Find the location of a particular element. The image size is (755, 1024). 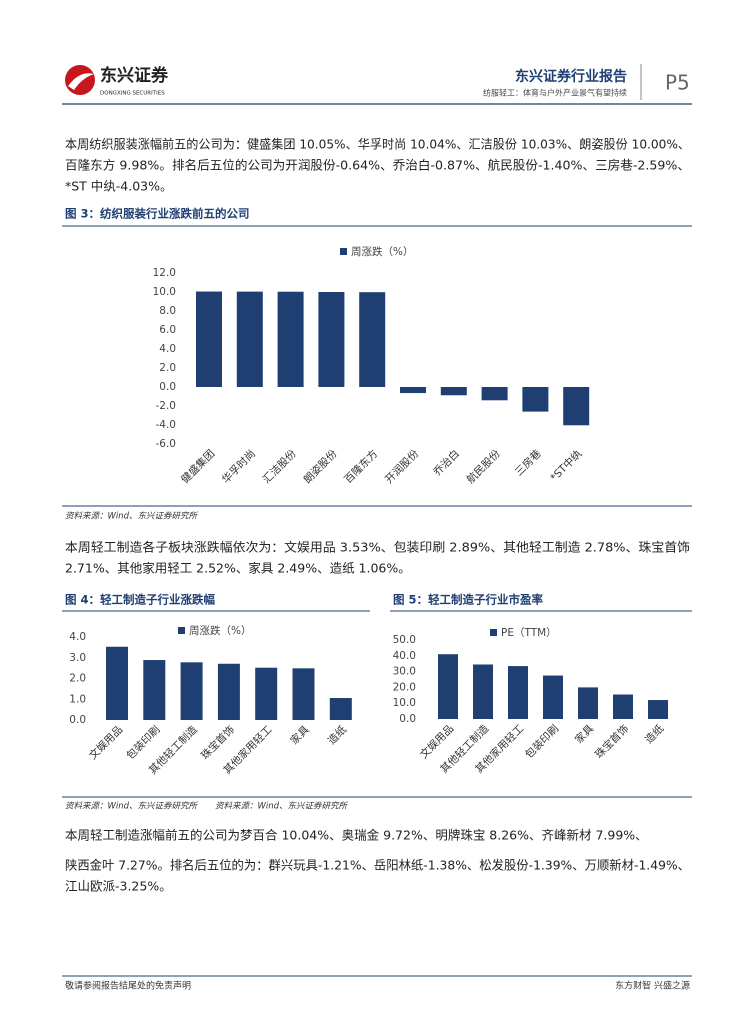

x-tick-label: 乔治白 is located at coordinates (446, 462).